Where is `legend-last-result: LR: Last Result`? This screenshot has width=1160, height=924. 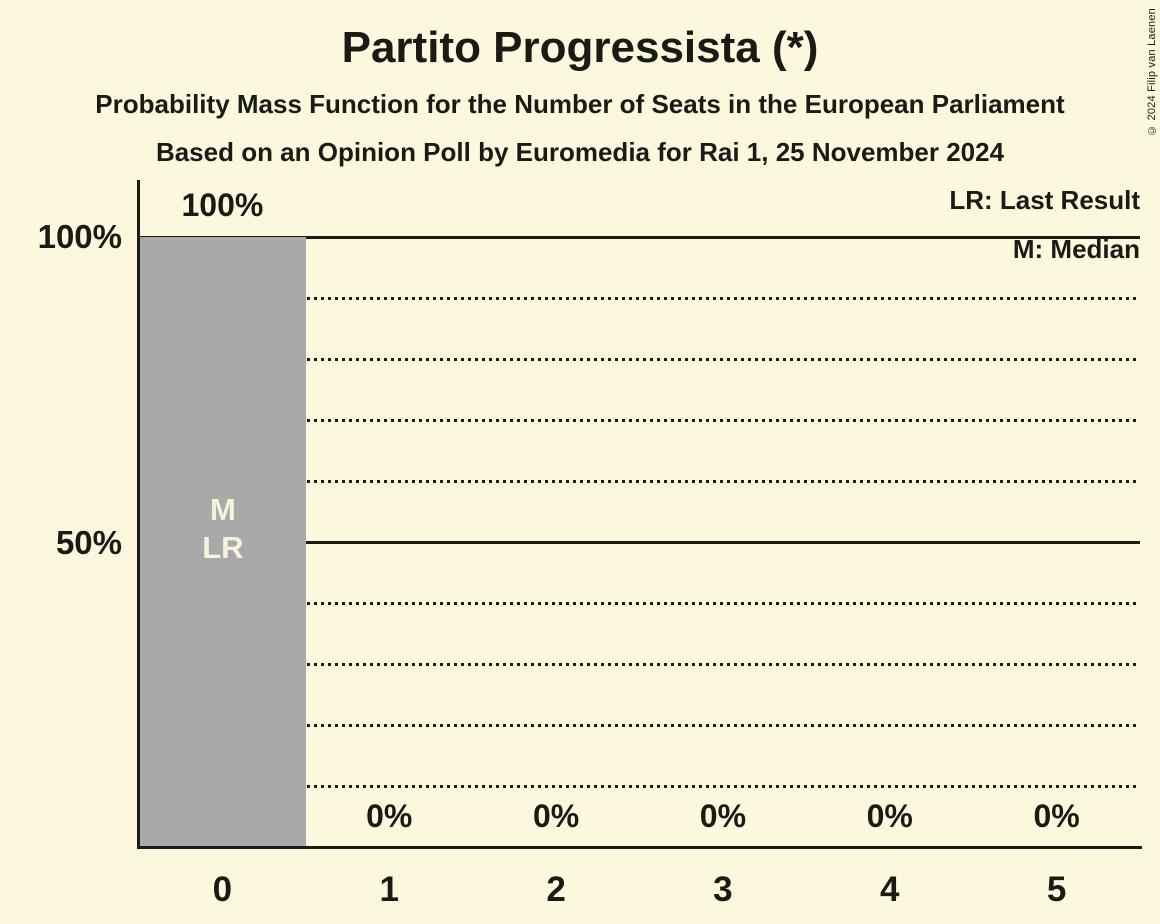 legend-last-result: LR: Last Result is located at coordinates (1044, 200).